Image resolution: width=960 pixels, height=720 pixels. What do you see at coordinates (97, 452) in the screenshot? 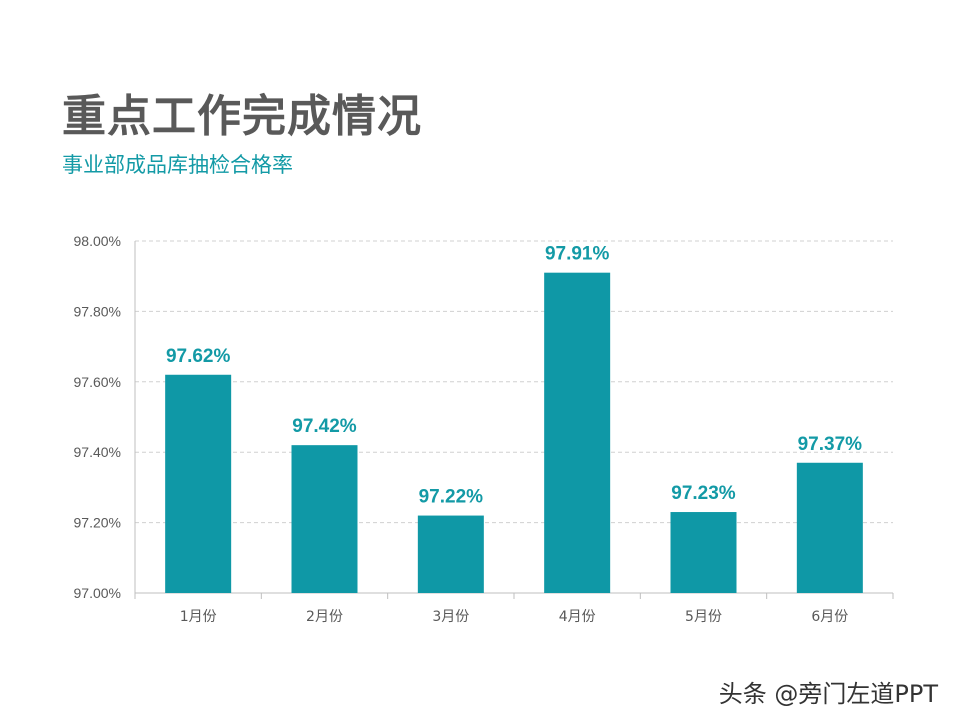
I see `y-tick-label: 97.40%` at bounding box center [97, 452].